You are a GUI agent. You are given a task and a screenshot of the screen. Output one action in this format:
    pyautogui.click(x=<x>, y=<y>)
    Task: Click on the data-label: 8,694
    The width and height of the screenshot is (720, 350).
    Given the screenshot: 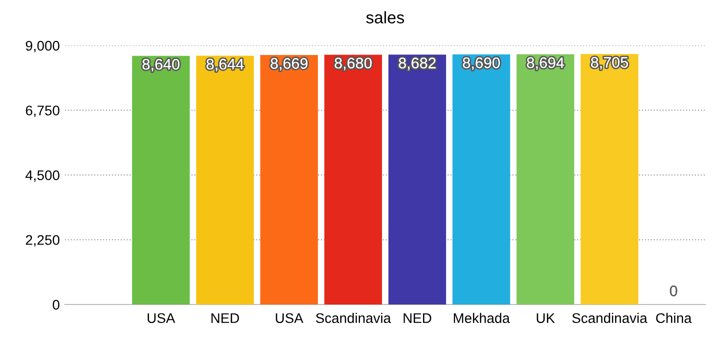 What is the action you would take?
    pyautogui.click(x=545, y=63)
    